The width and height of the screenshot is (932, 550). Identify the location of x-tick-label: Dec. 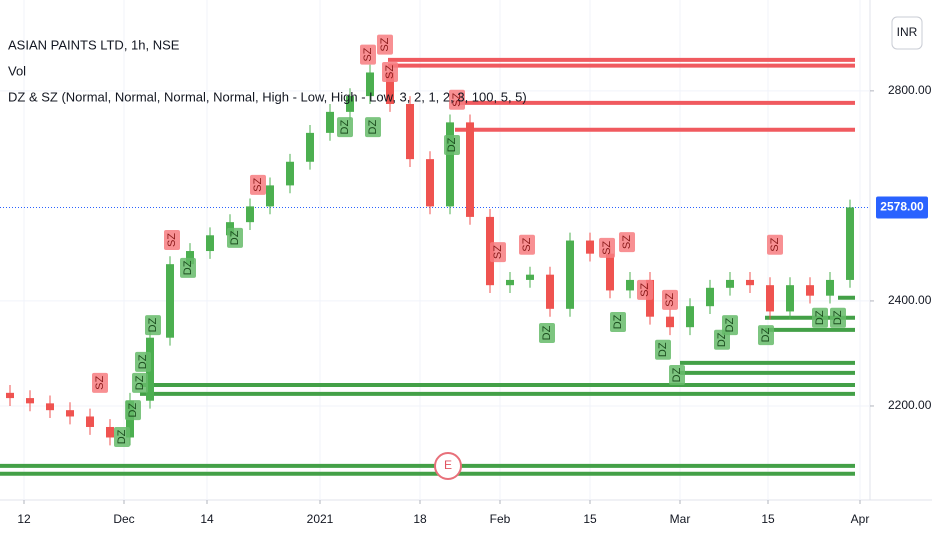
(123, 519).